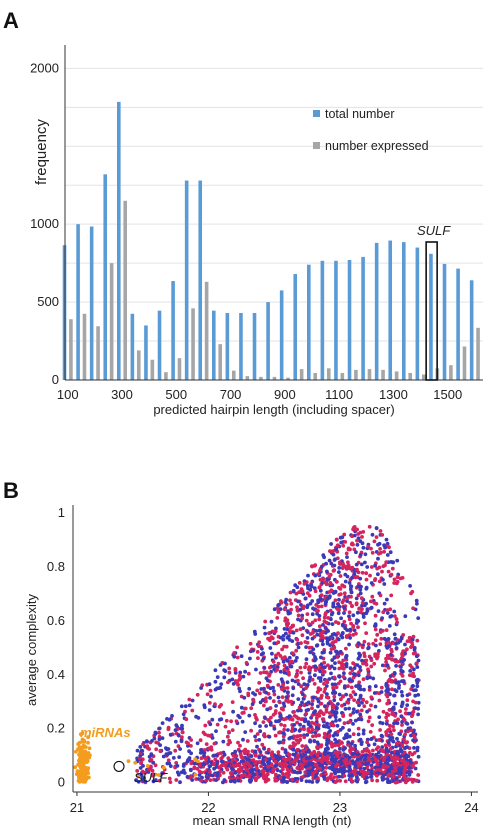 The height and width of the screenshot is (836, 497). Describe the element at coordinates (61, 782) in the screenshot. I see `y-tick-label: 0` at that location.